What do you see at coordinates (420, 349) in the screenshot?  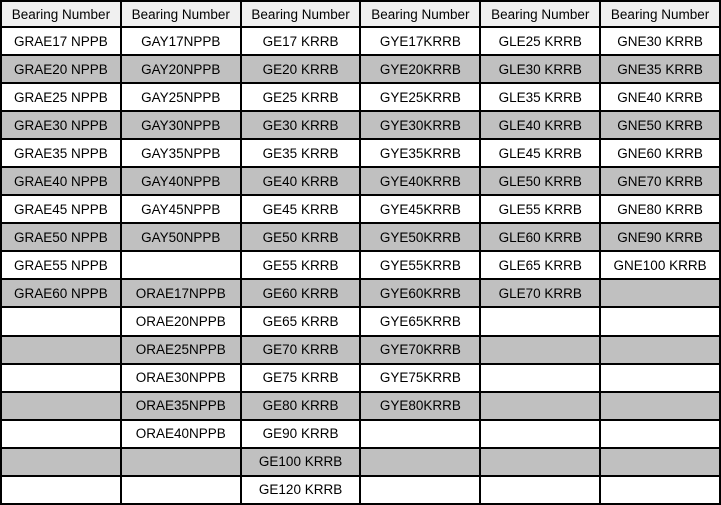 I see `table-cell: GYE70KRRB` at bounding box center [420, 349].